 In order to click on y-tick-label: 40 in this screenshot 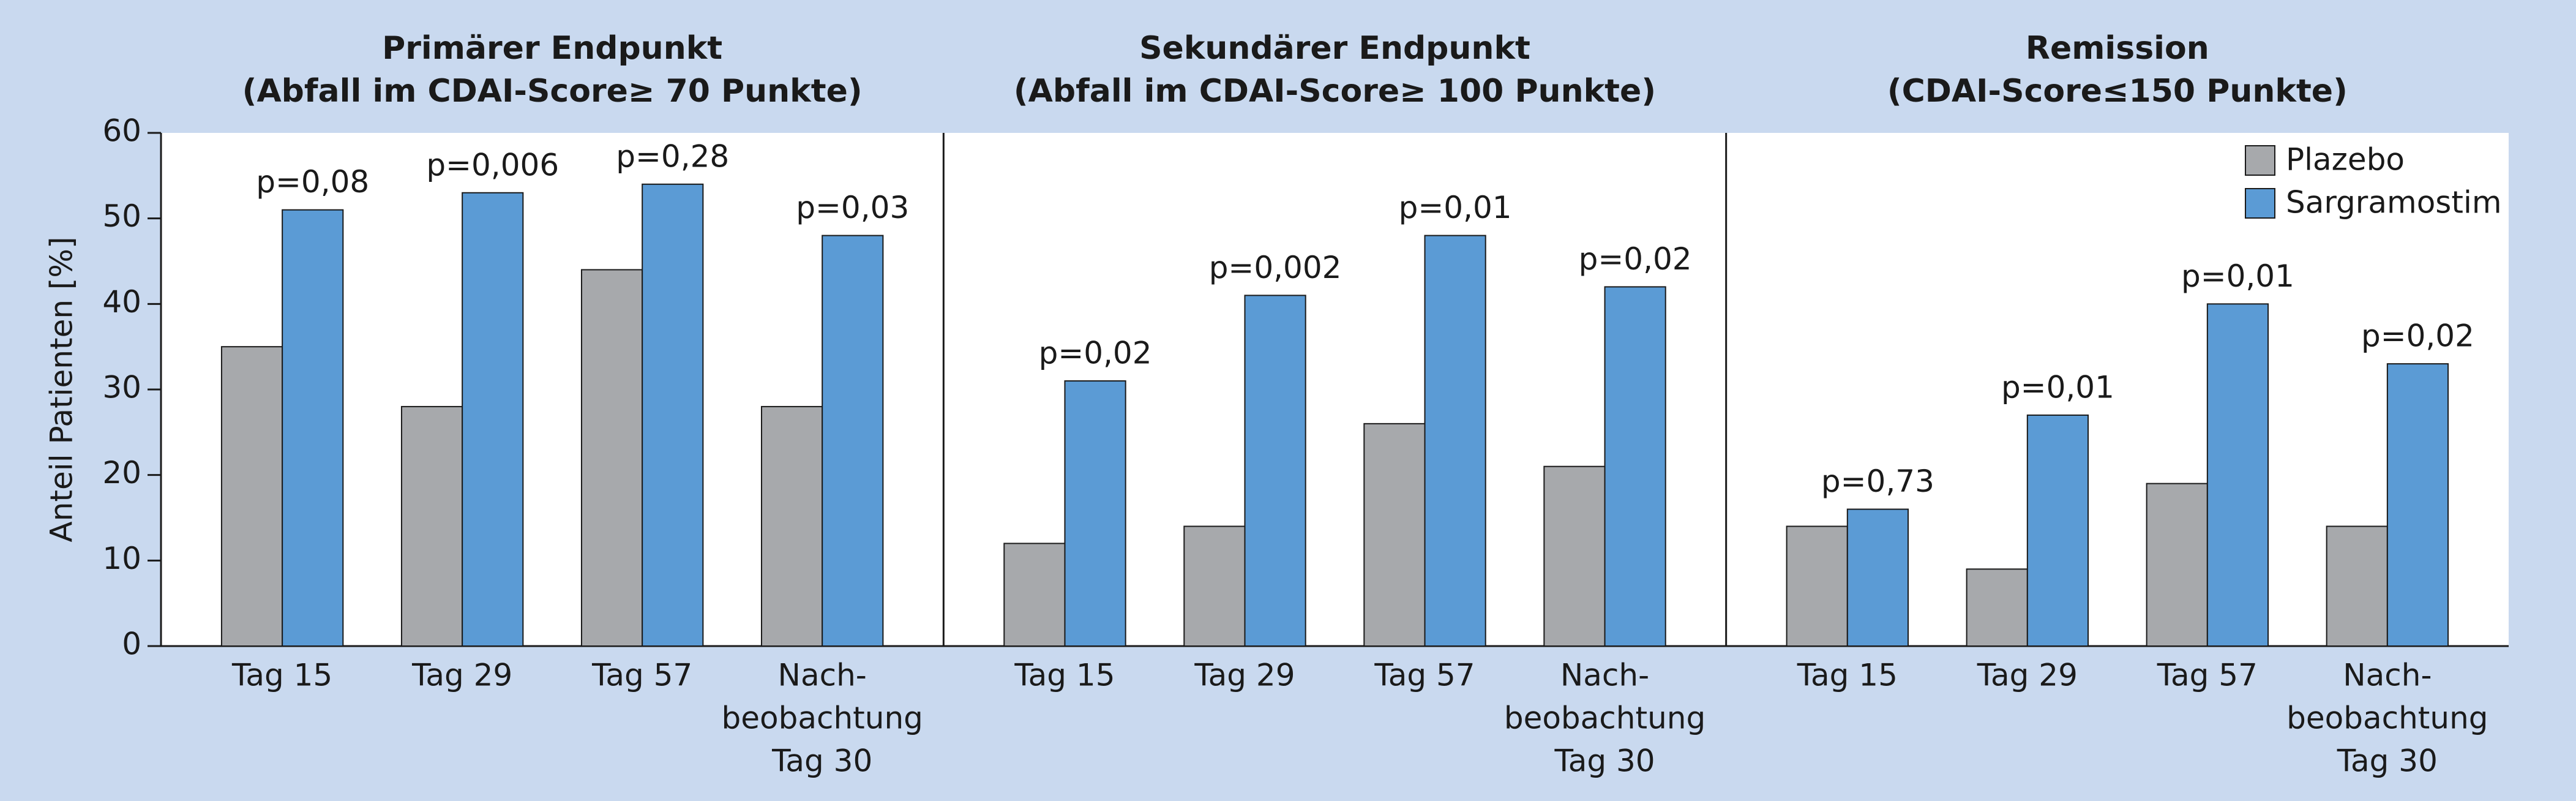, I will do `click(122, 302)`.